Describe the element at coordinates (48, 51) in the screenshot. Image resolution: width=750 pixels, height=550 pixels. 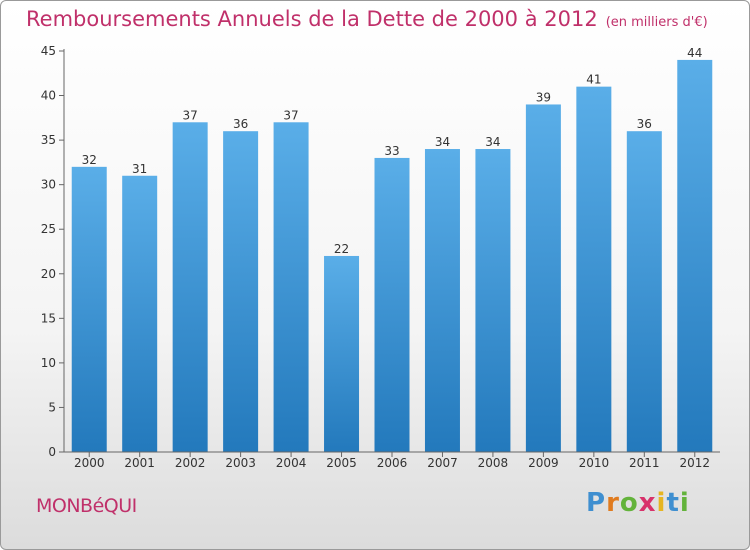
I see `y-tick-label: 45` at that location.